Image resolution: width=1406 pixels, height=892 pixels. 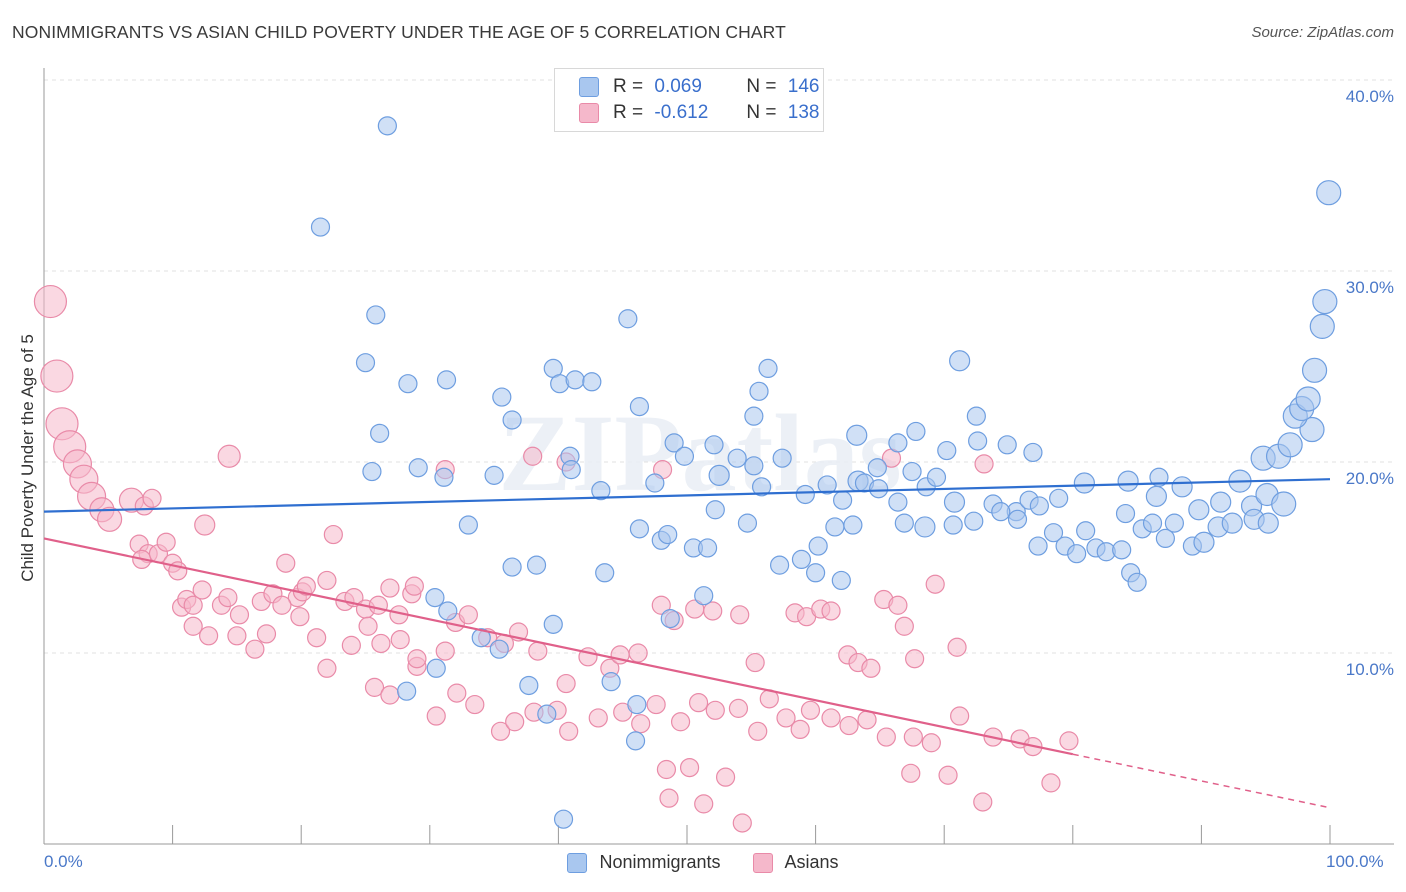 I want to click on legend-item-nonimmigrants: Nonimmigrants, so click(x=644, y=862).